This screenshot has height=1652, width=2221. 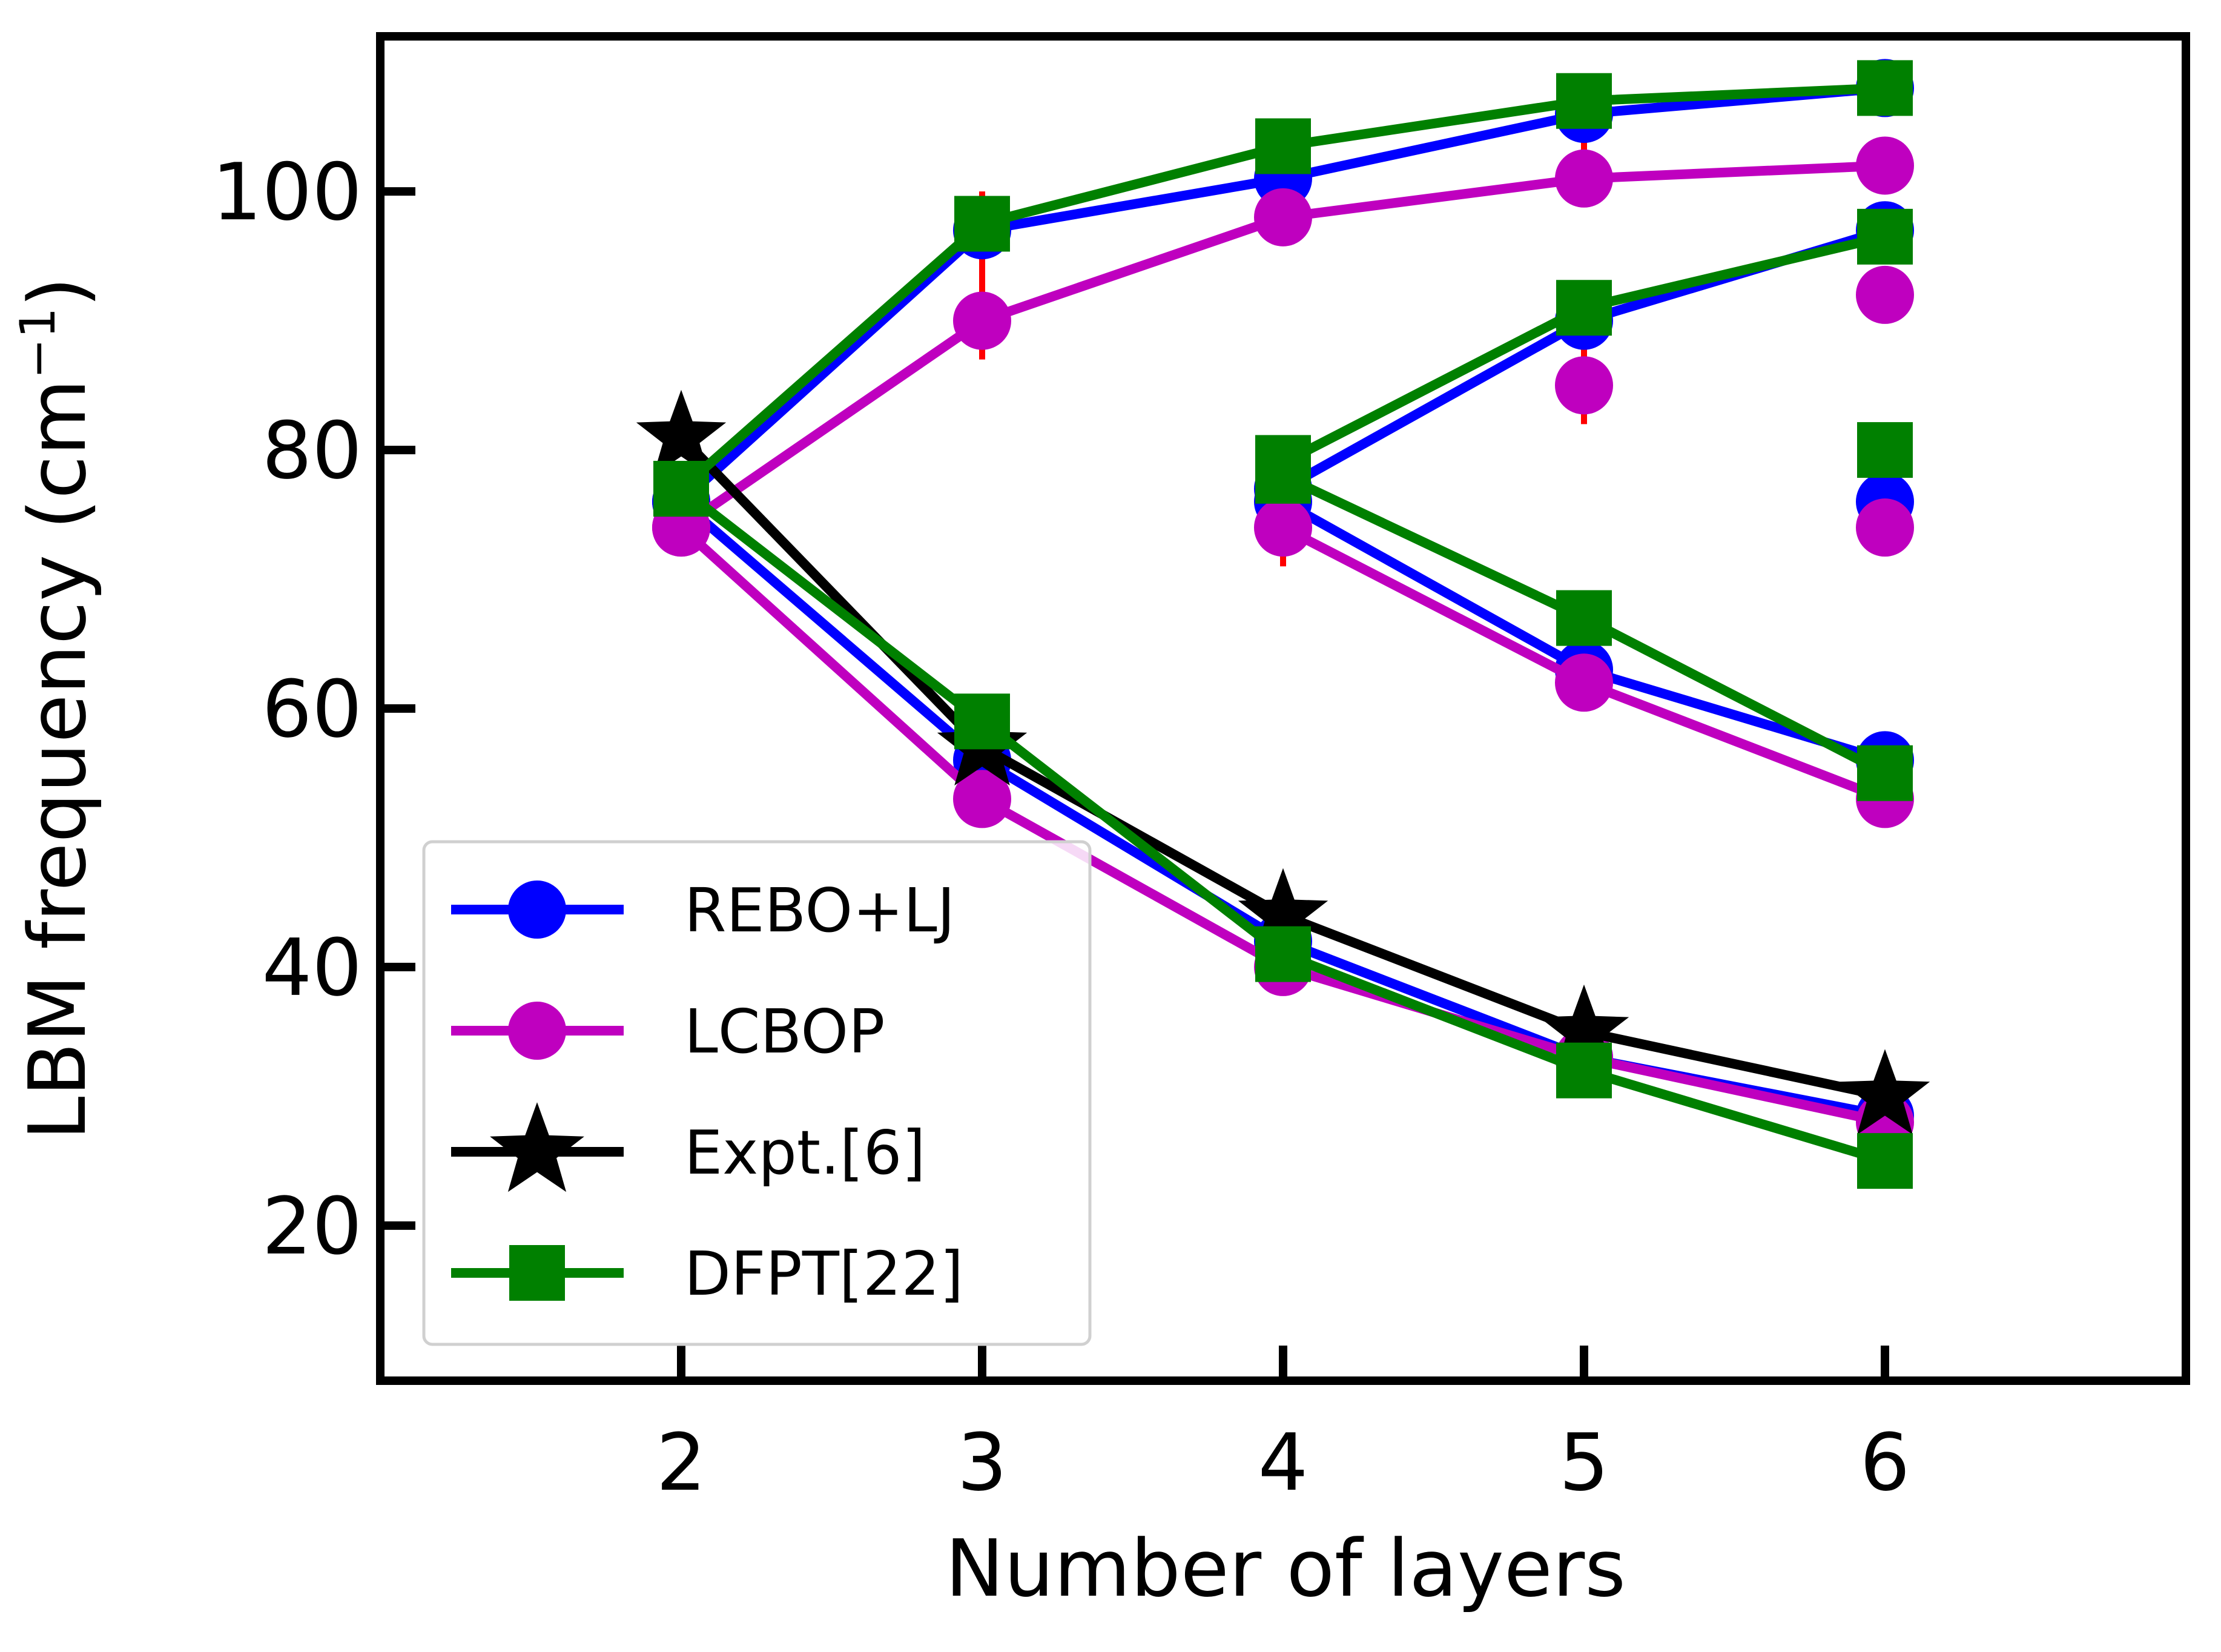 I want to click on x-tick-label: 5, so click(x=1584, y=1462).